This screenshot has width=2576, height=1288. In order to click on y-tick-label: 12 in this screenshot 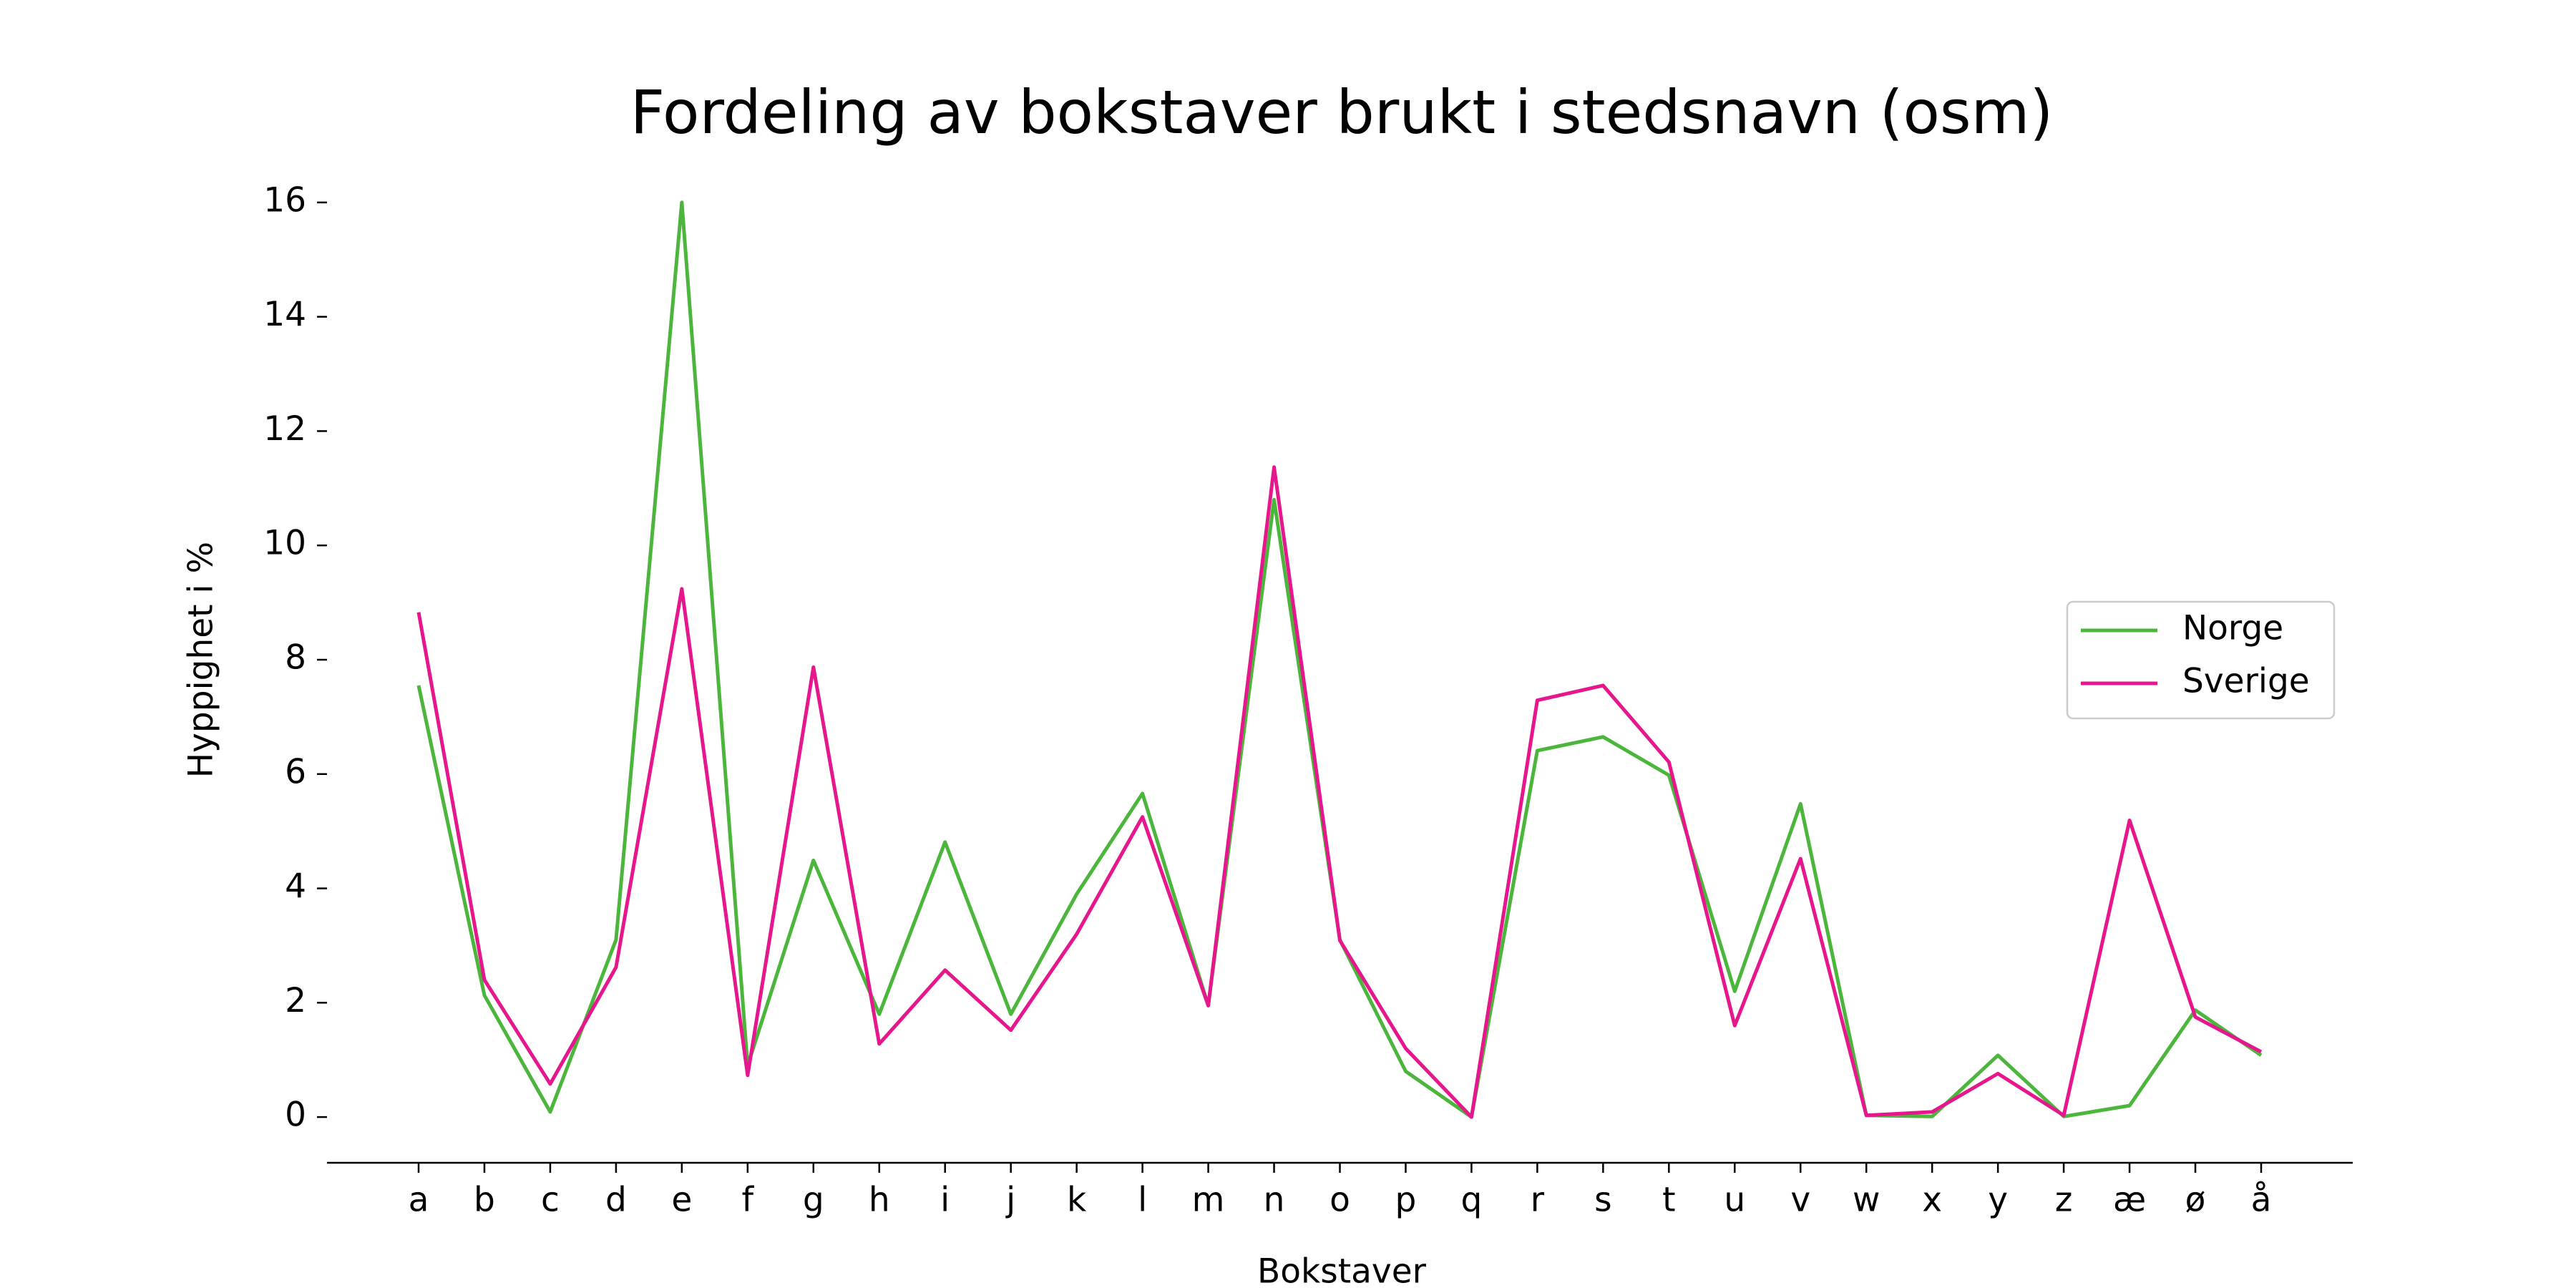, I will do `click(284, 429)`.